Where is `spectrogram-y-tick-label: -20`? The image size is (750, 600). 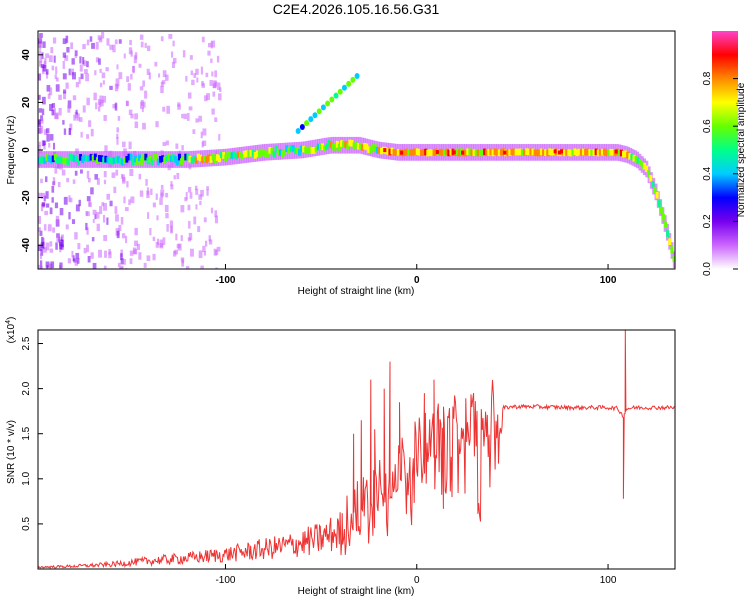 spectrogram-y-tick-label: -20 is located at coordinates (26, 197).